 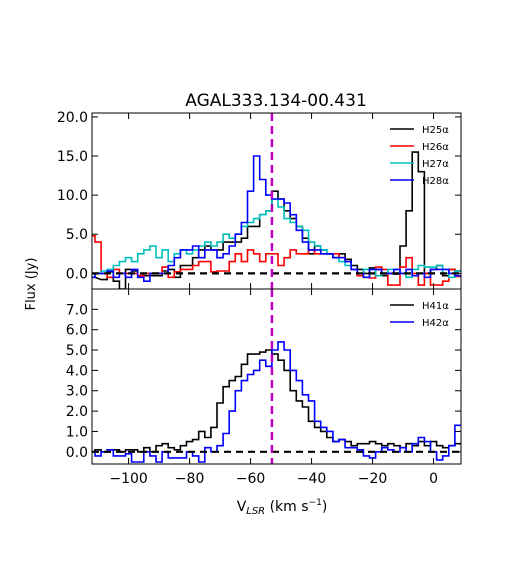 I want to click on x-axis-label: VLSR (km s−1), so click(x=282, y=507).